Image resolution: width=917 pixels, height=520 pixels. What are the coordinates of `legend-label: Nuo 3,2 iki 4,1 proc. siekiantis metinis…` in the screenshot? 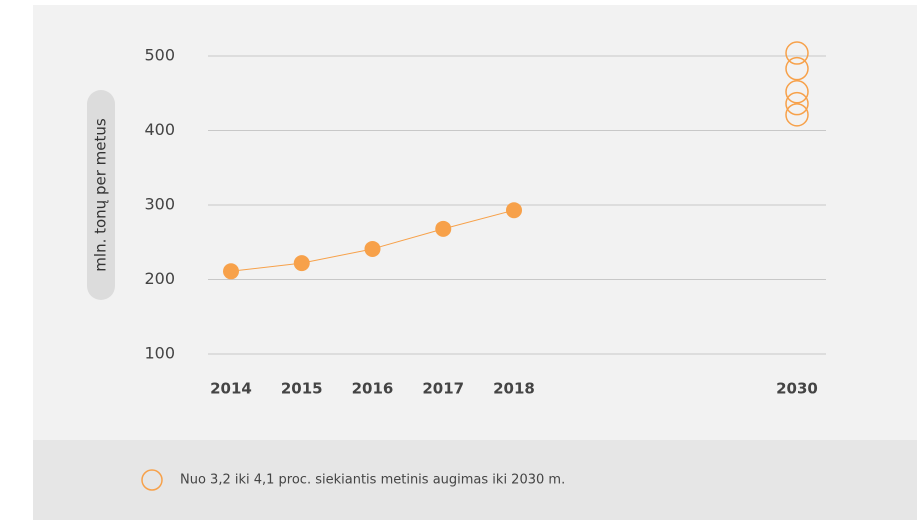 It's located at (372, 480).